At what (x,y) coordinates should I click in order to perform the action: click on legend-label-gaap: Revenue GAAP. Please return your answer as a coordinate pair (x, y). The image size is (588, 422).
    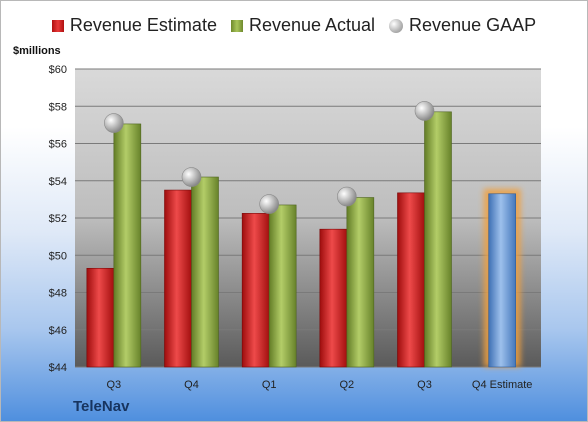
    Looking at the image, I should click on (473, 25).